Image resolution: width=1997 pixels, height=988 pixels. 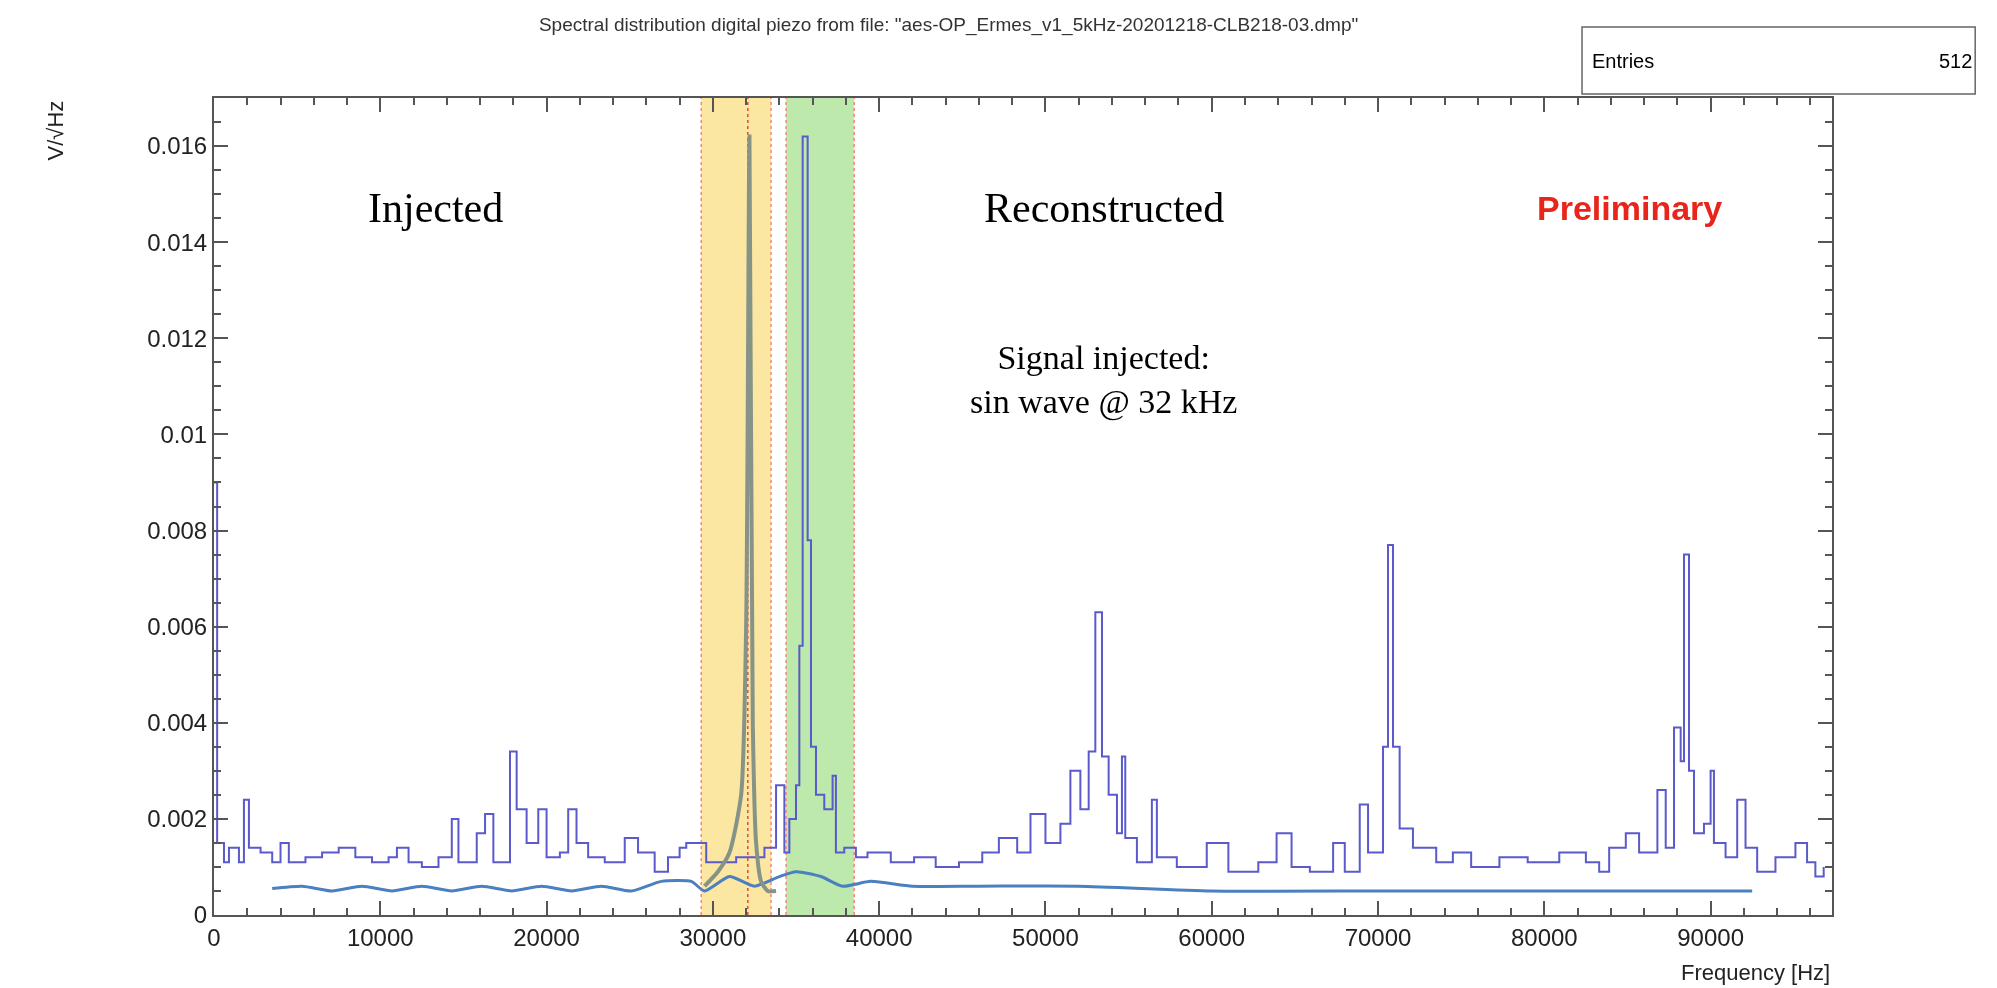 I want to click on annotation: Signal injected: sin wave @ 32 kHz, so click(x=1104, y=380).